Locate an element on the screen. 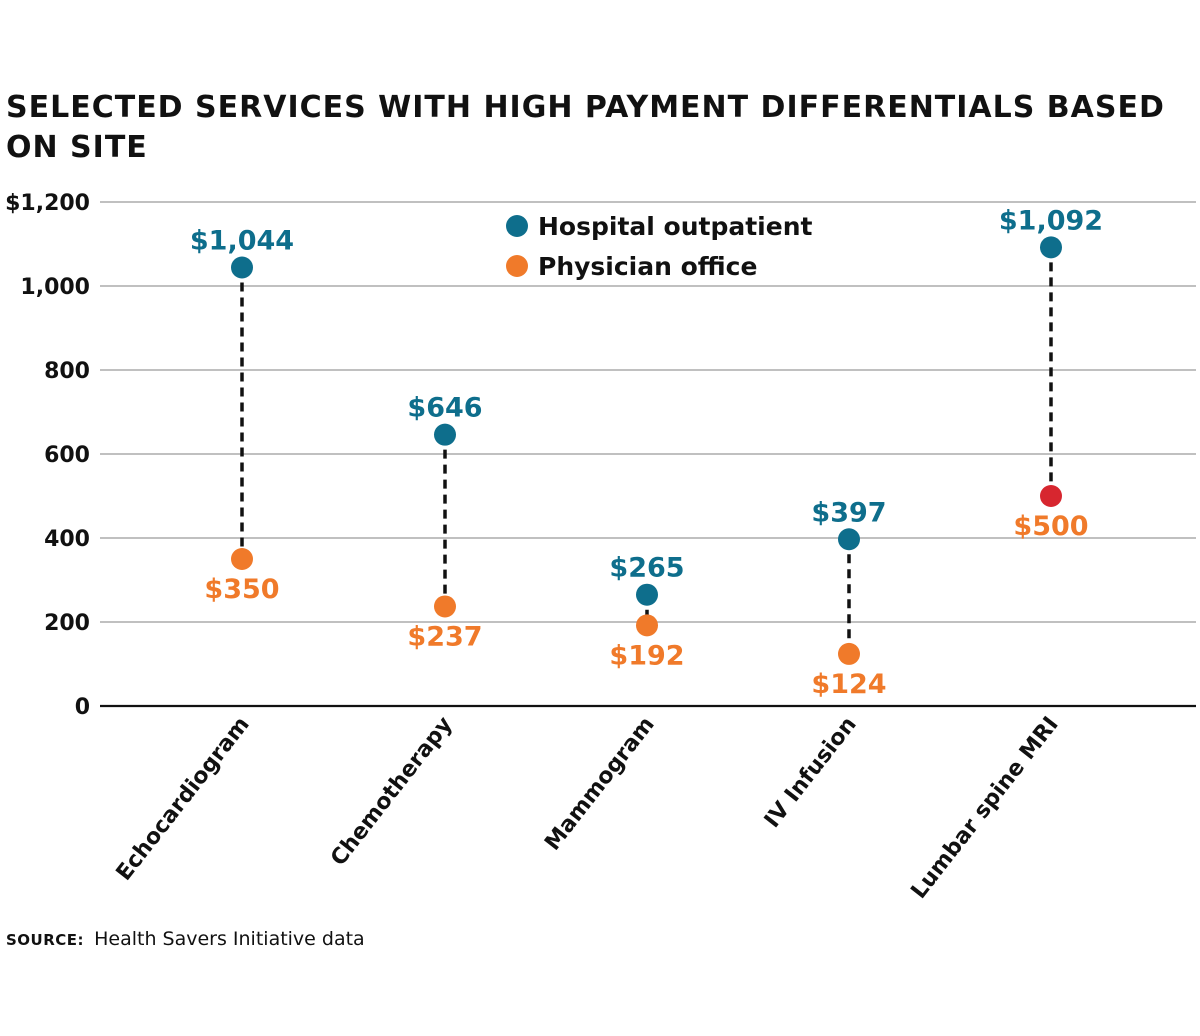  x-tick-label: Echocardiogram is located at coordinates (183, 798).